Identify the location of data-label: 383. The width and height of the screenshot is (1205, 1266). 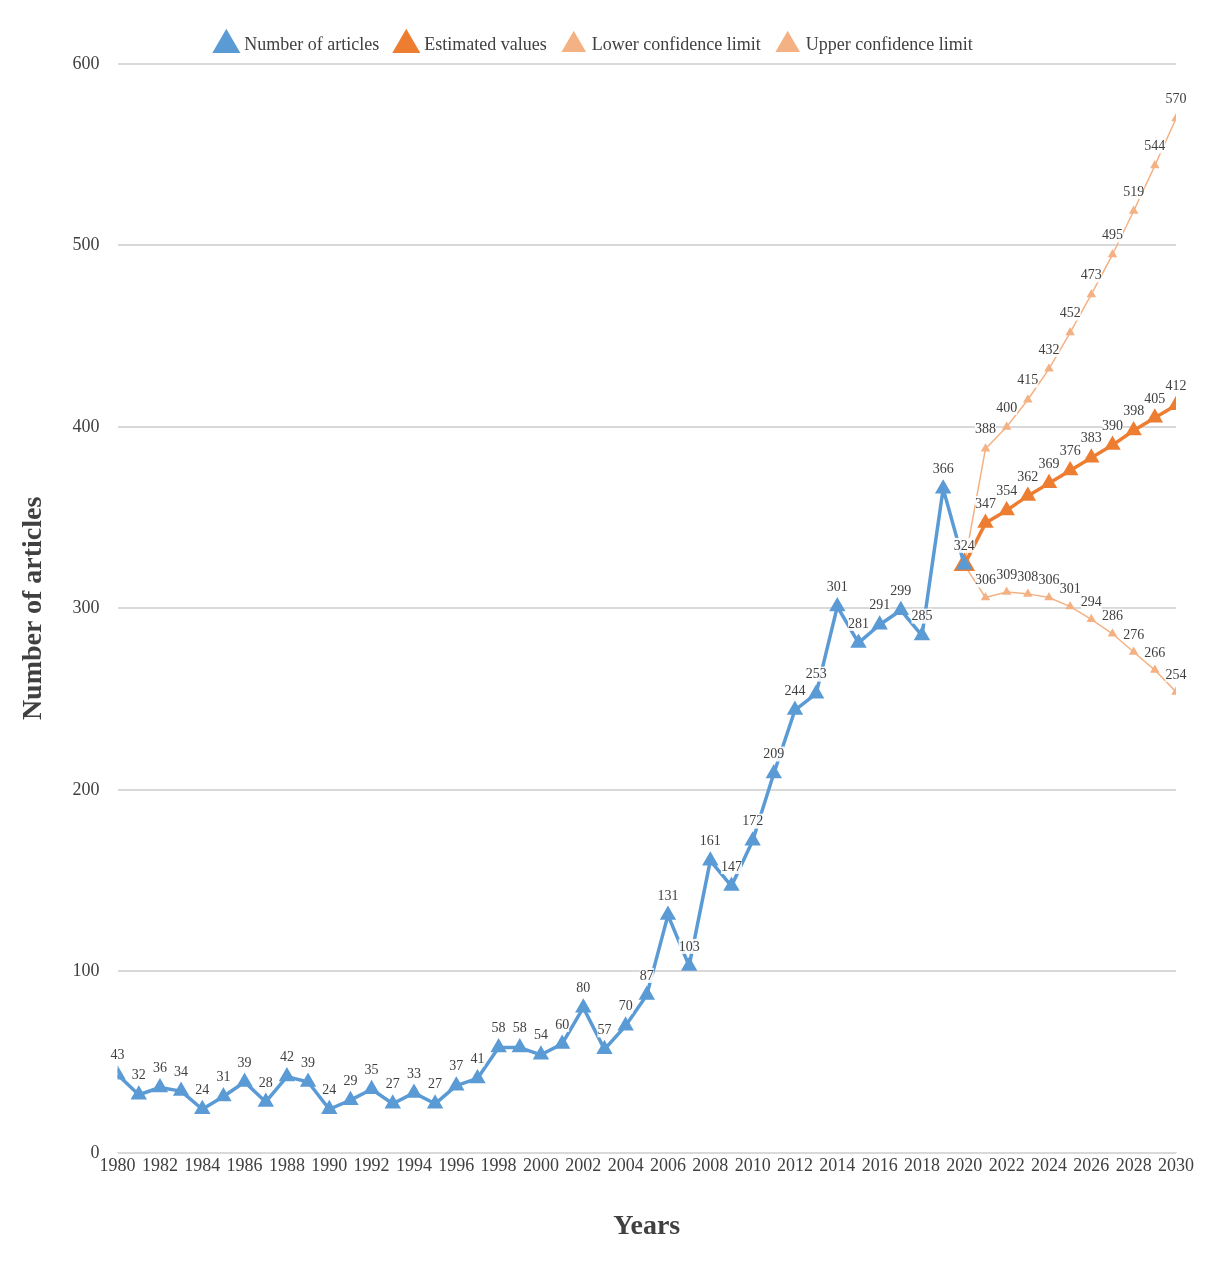
(1091, 438).